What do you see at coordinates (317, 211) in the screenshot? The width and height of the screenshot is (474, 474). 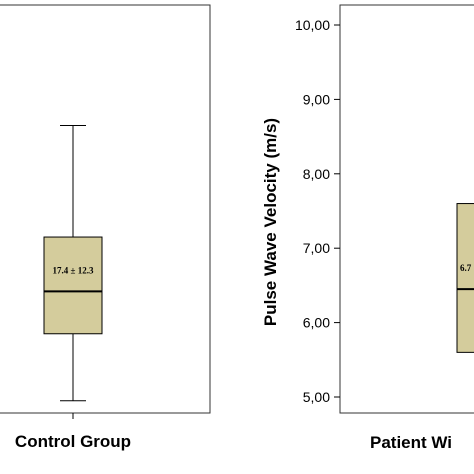 I see `y-axis-ticks: 5,00 6,00 7,00 8,00 9,00 10,00` at bounding box center [317, 211].